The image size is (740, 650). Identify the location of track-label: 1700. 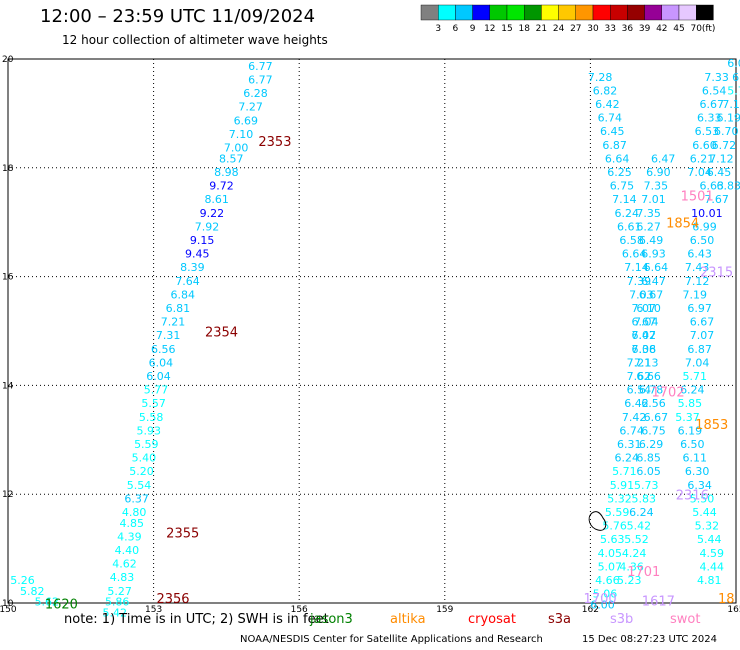
(600, 599).